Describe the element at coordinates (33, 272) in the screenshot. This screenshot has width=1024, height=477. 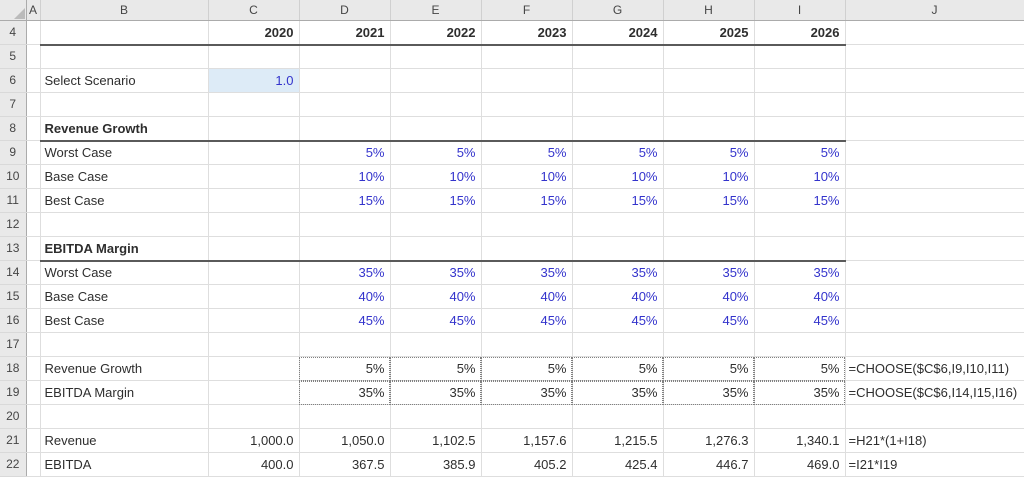
I see `cell-A14` at that location.